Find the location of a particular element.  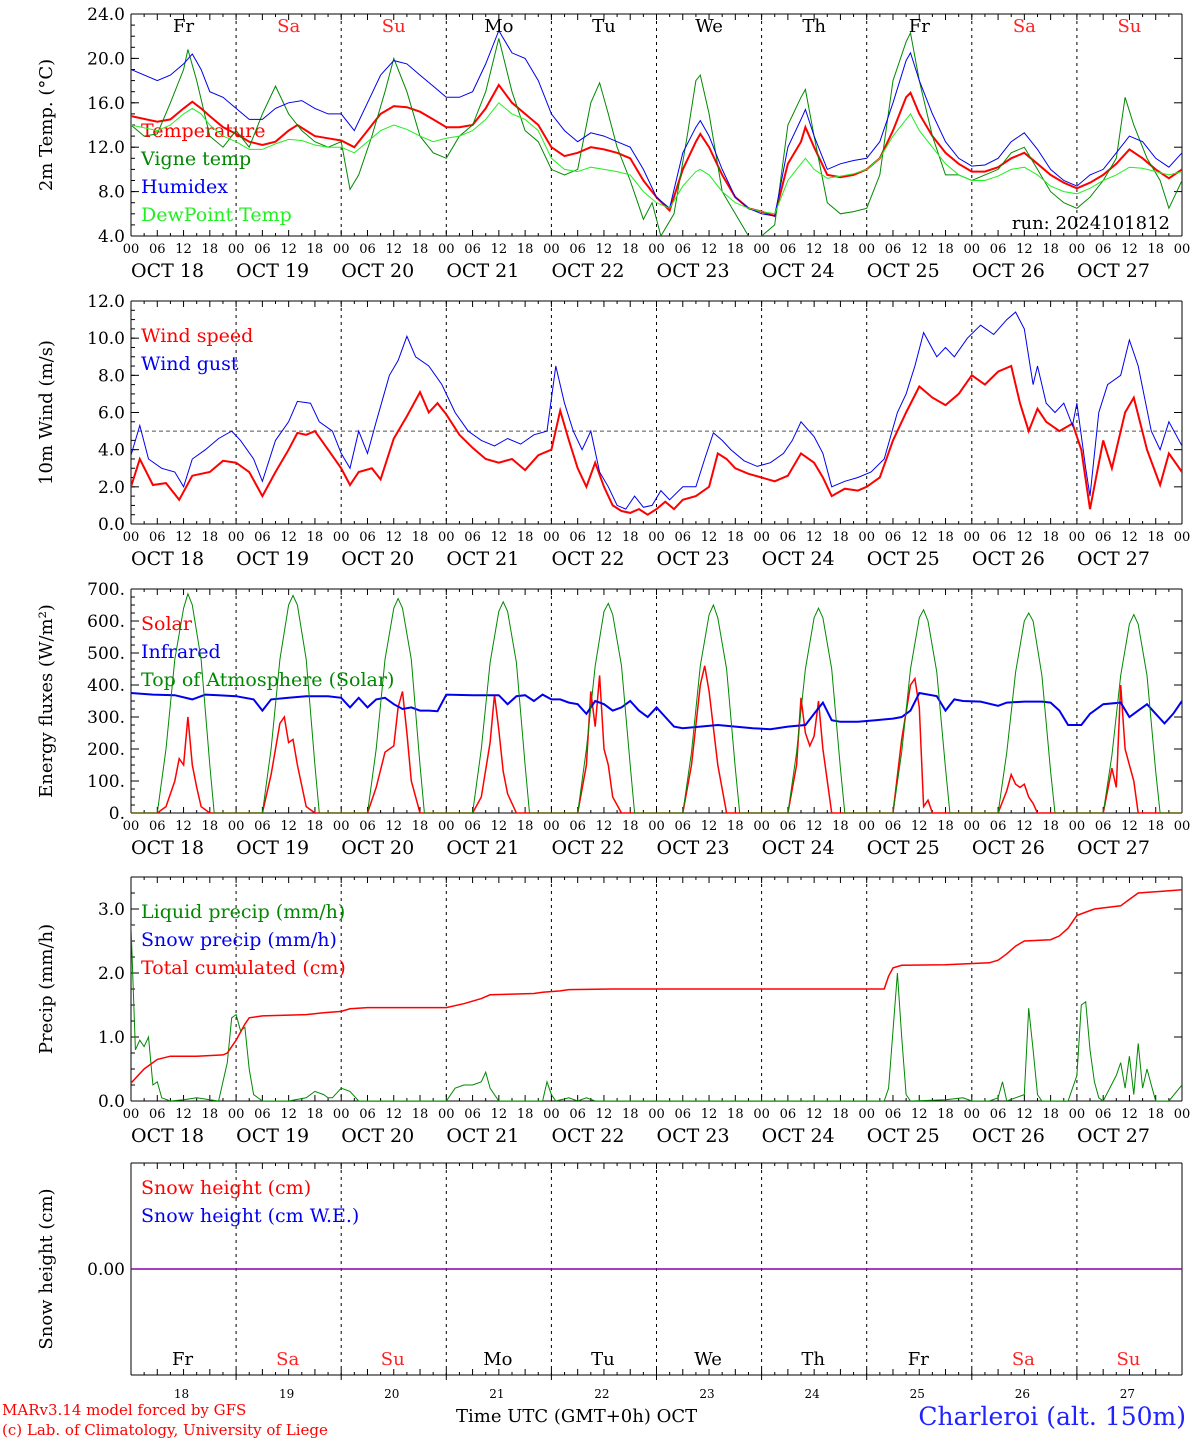

y-tick-label: 24.0 is located at coordinates (106, 15).